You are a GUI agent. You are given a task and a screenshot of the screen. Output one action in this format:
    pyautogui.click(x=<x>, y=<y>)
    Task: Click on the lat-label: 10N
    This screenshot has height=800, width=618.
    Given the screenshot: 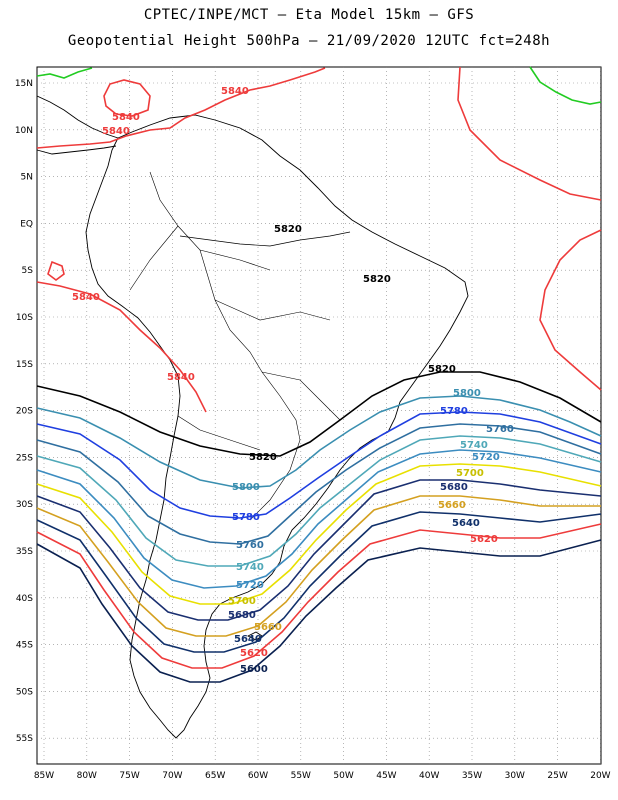 What is the action you would take?
    pyautogui.click(x=24, y=131)
    